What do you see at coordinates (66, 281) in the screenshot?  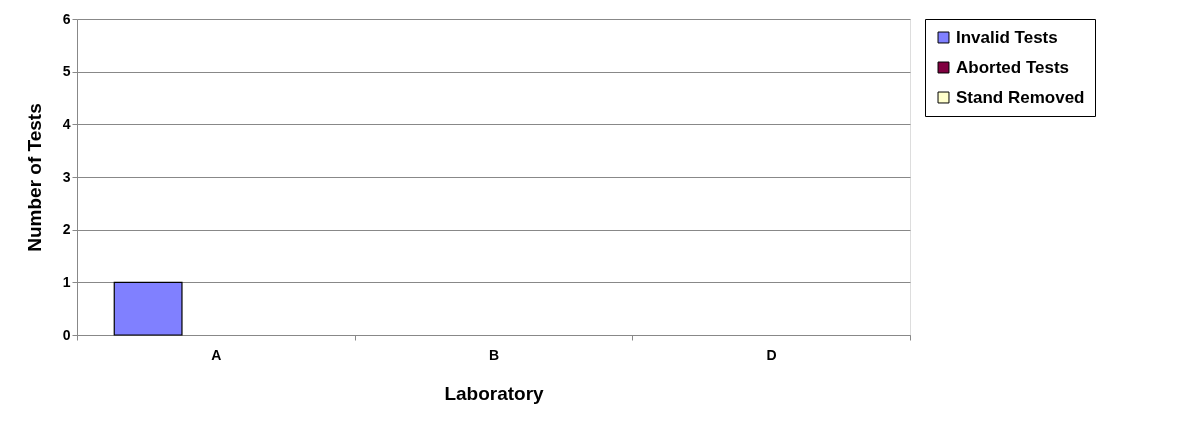 I see `y-tick-label: 1` at bounding box center [66, 281].